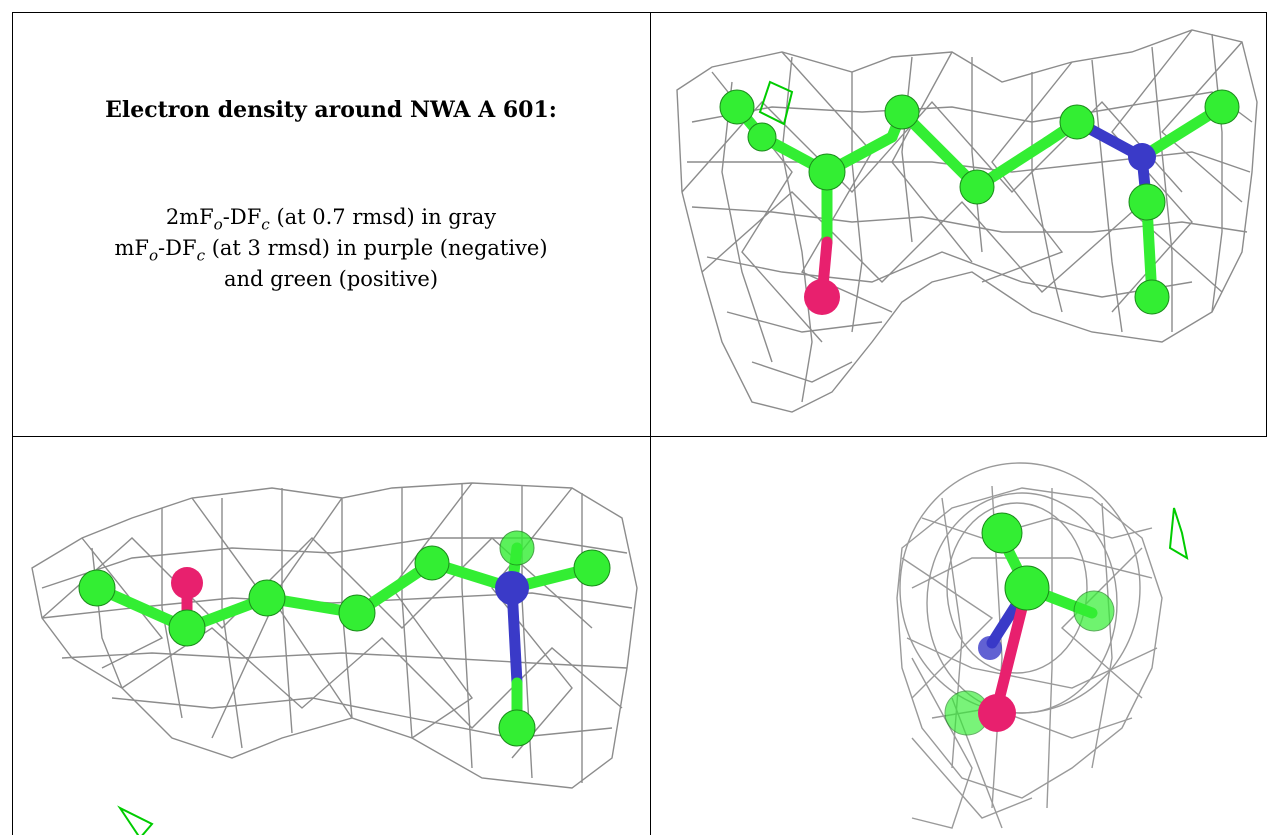 The image size is (1276, 835). I want to click on legend-text: mF, so click(131, 248).